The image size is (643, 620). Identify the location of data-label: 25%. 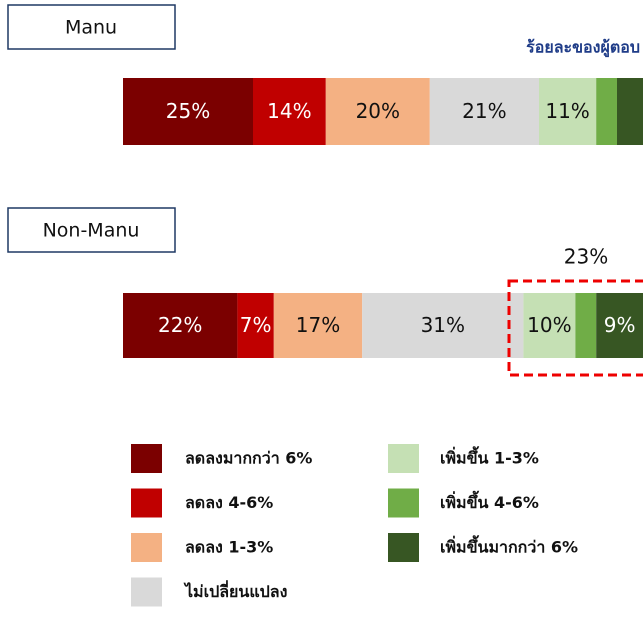
(188, 111).